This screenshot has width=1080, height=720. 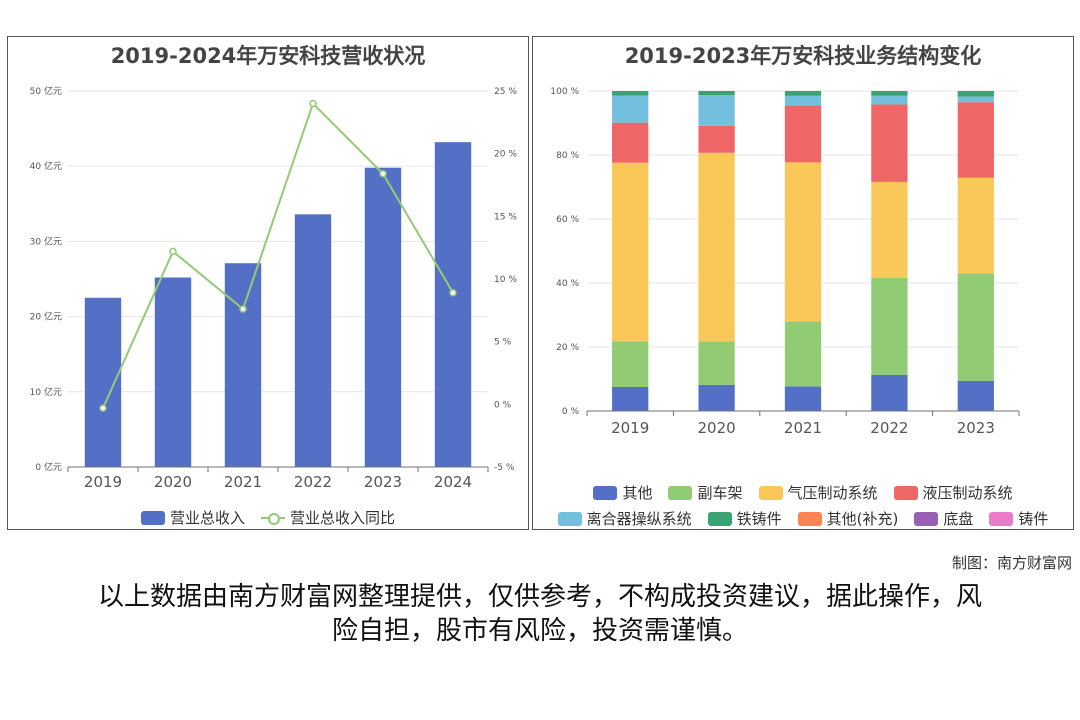 I want to click on business-legend-item: 其他(补充), so click(x=848, y=518).